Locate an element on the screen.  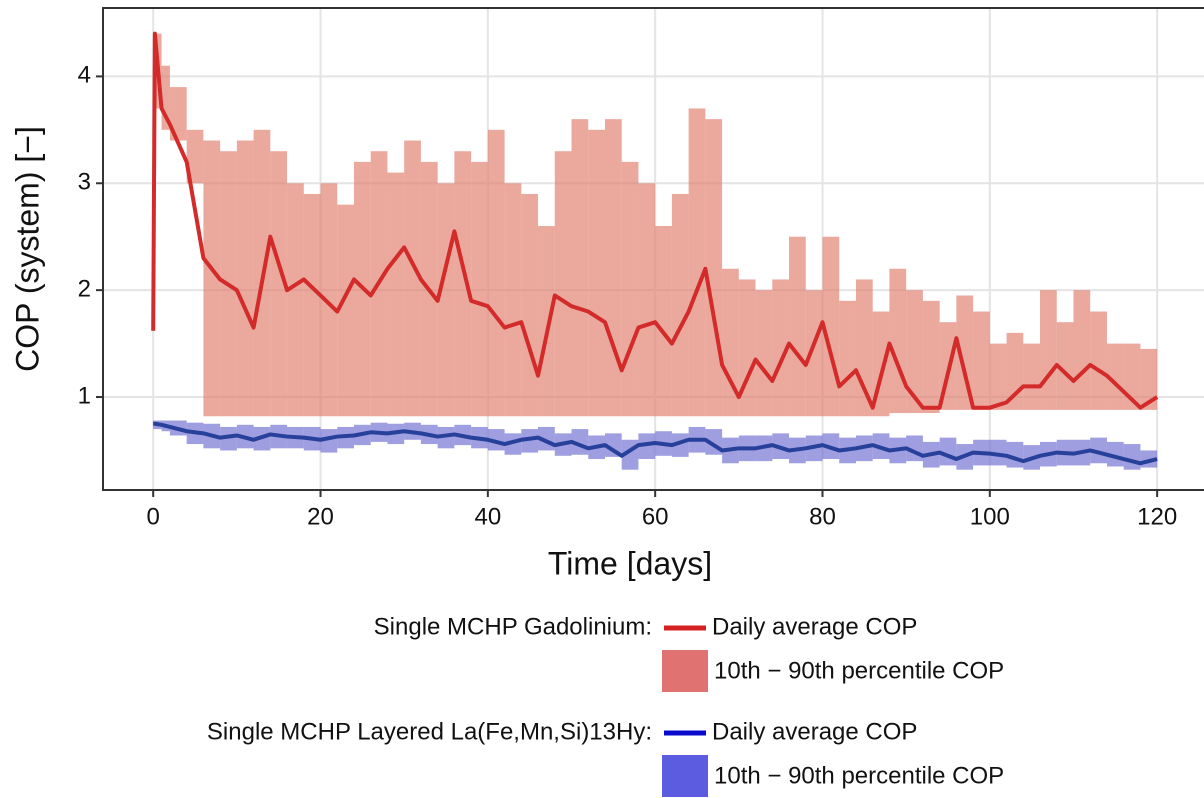
legend-group-title: Single MCHP Layered La(Fe,Mn,Si)13Hy: is located at coordinates (429, 731).